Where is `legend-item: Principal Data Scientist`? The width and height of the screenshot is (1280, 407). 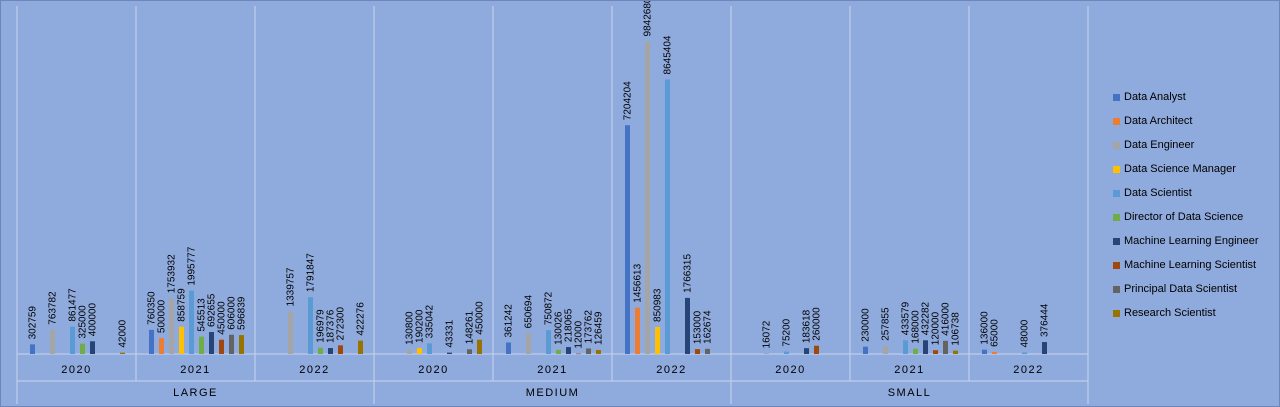 legend-item: Principal Data Scientist is located at coordinates (1195, 289).